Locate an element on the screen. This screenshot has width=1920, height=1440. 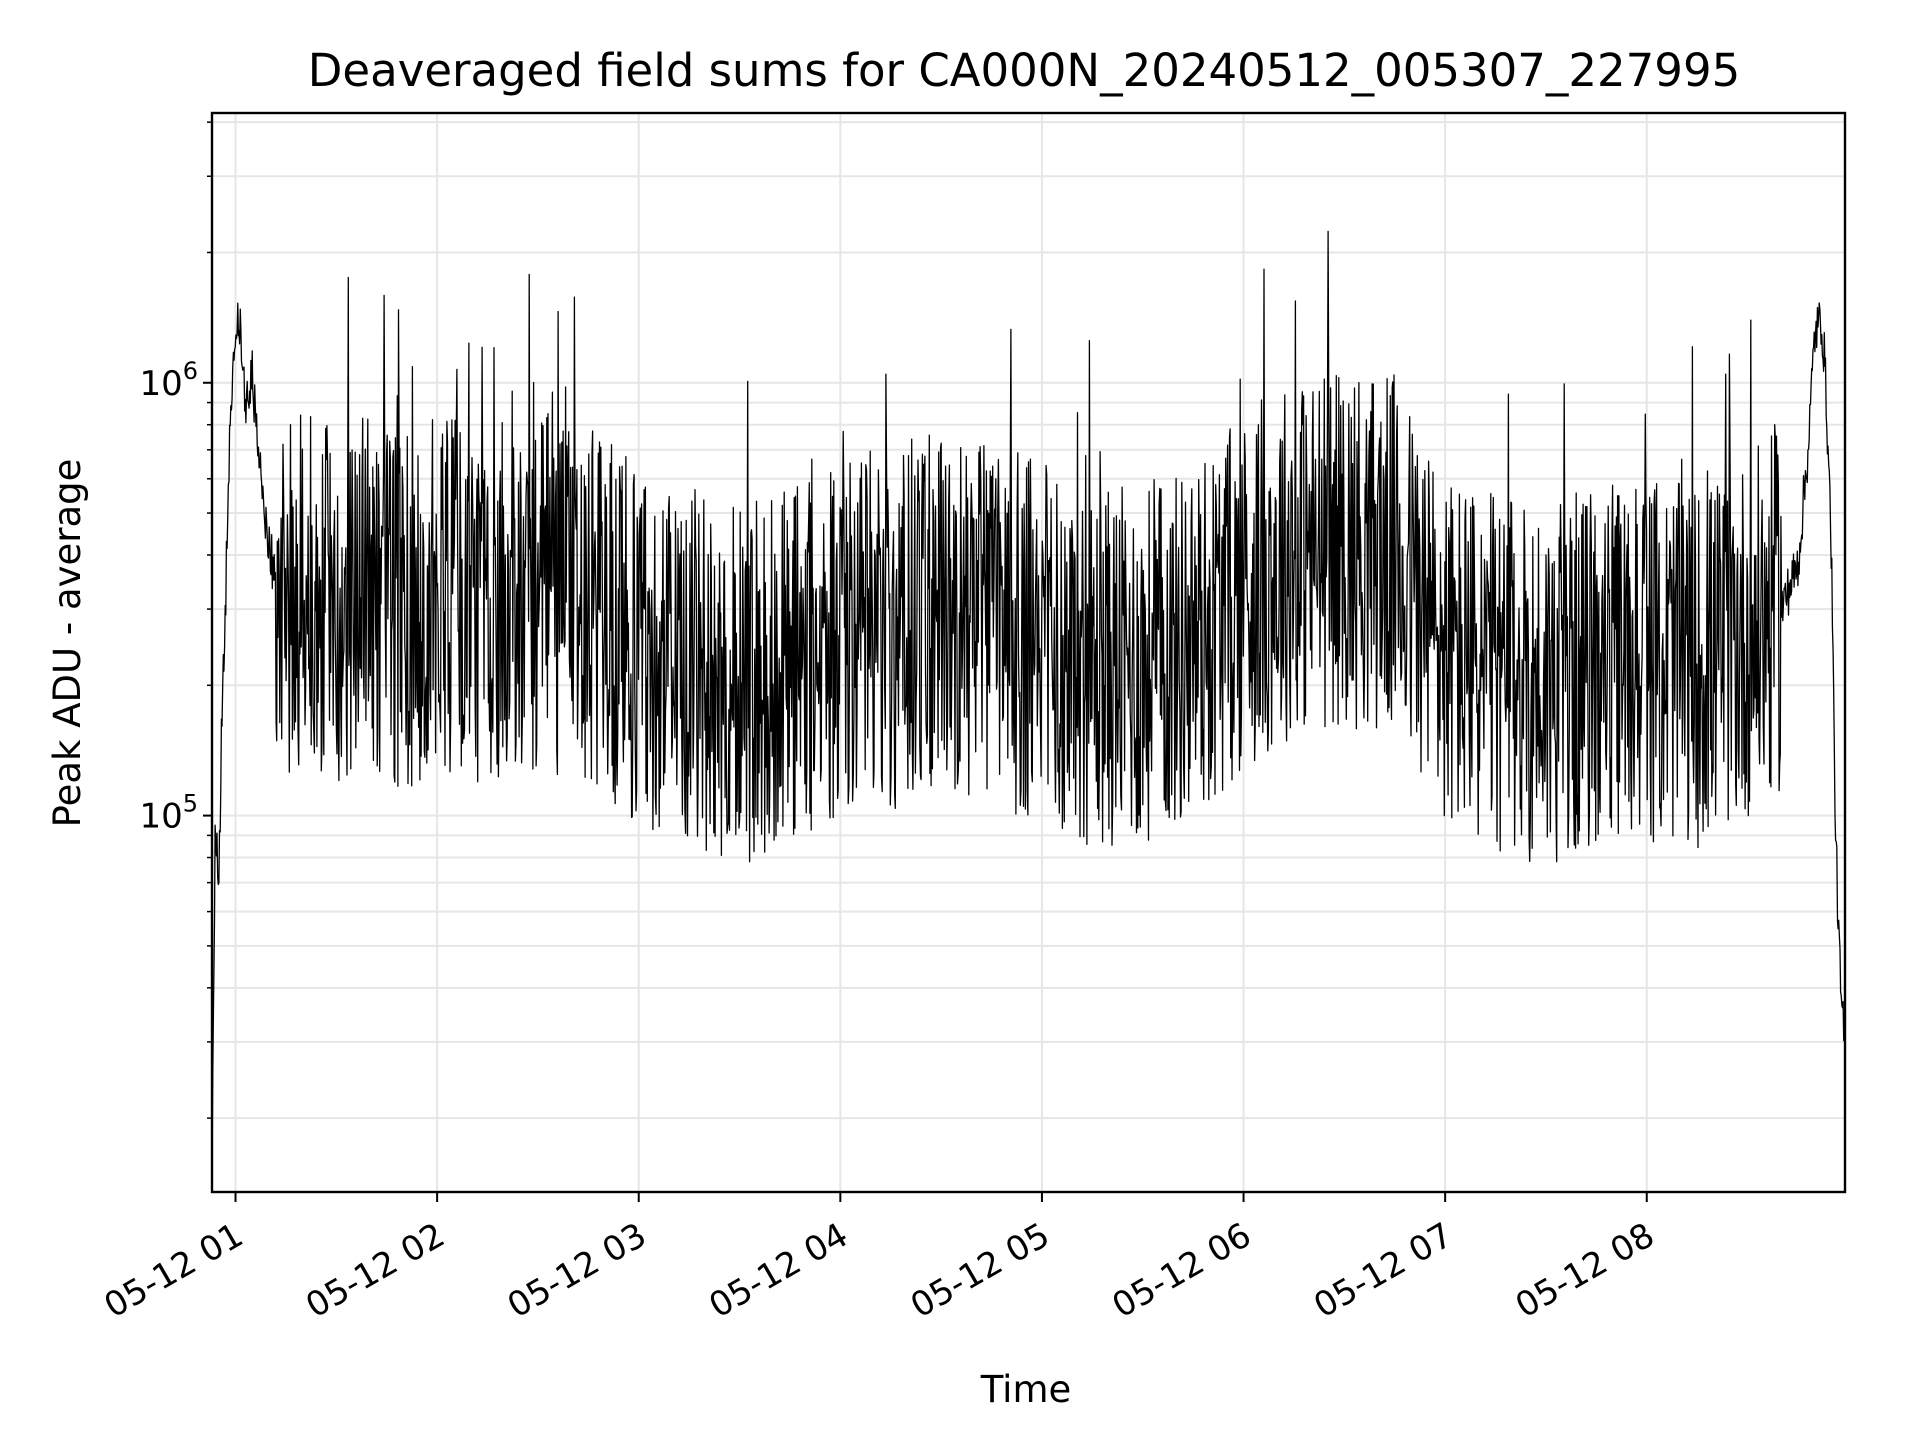
y-tick-exponent: 6 is located at coordinates (190, 371).